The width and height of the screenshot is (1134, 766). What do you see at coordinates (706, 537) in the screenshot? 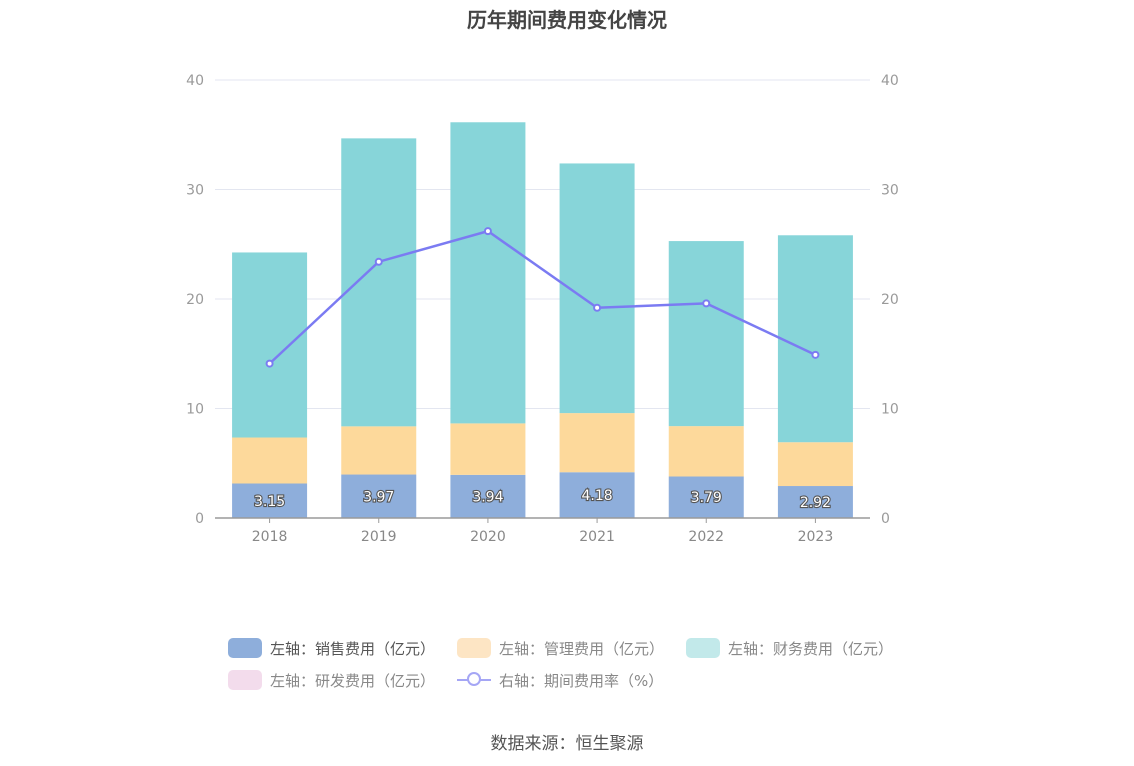
I see `x-tick-label: 2022` at bounding box center [706, 537].